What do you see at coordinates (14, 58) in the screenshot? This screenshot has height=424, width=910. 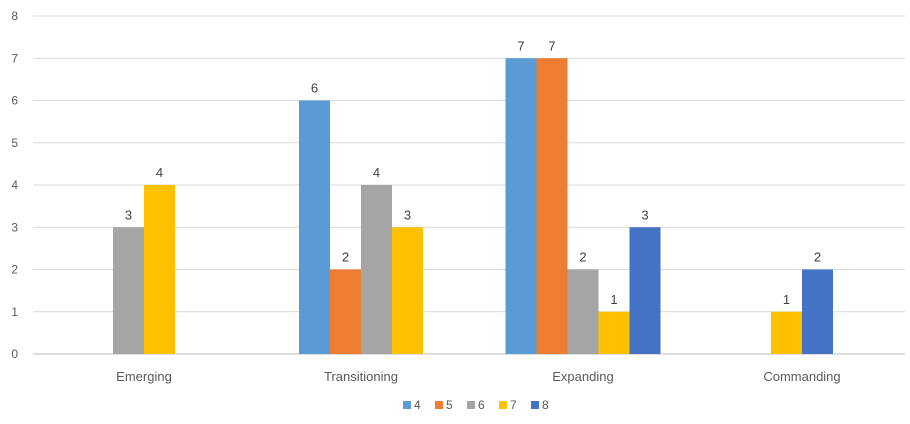 I see `y-tick-label: 7` at bounding box center [14, 58].